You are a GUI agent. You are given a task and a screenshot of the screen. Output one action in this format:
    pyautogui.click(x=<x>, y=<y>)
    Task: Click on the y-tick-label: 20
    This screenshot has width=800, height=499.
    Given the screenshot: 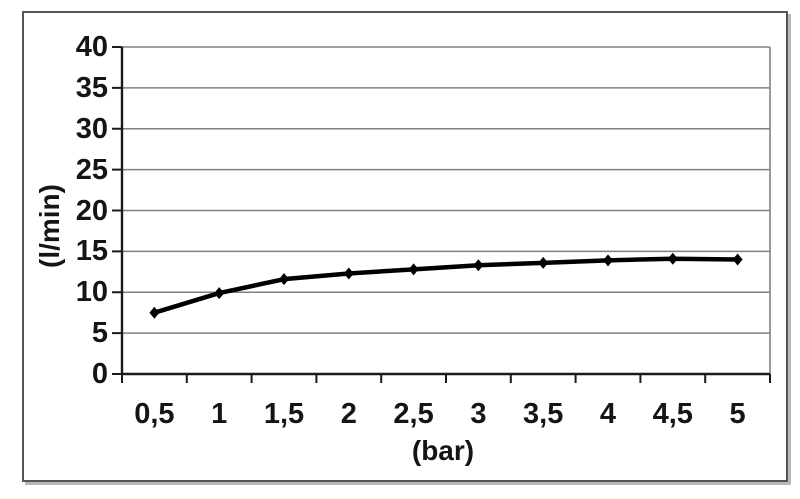 What is the action you would take?
    pyautogui.click(x=91, y=210)
    